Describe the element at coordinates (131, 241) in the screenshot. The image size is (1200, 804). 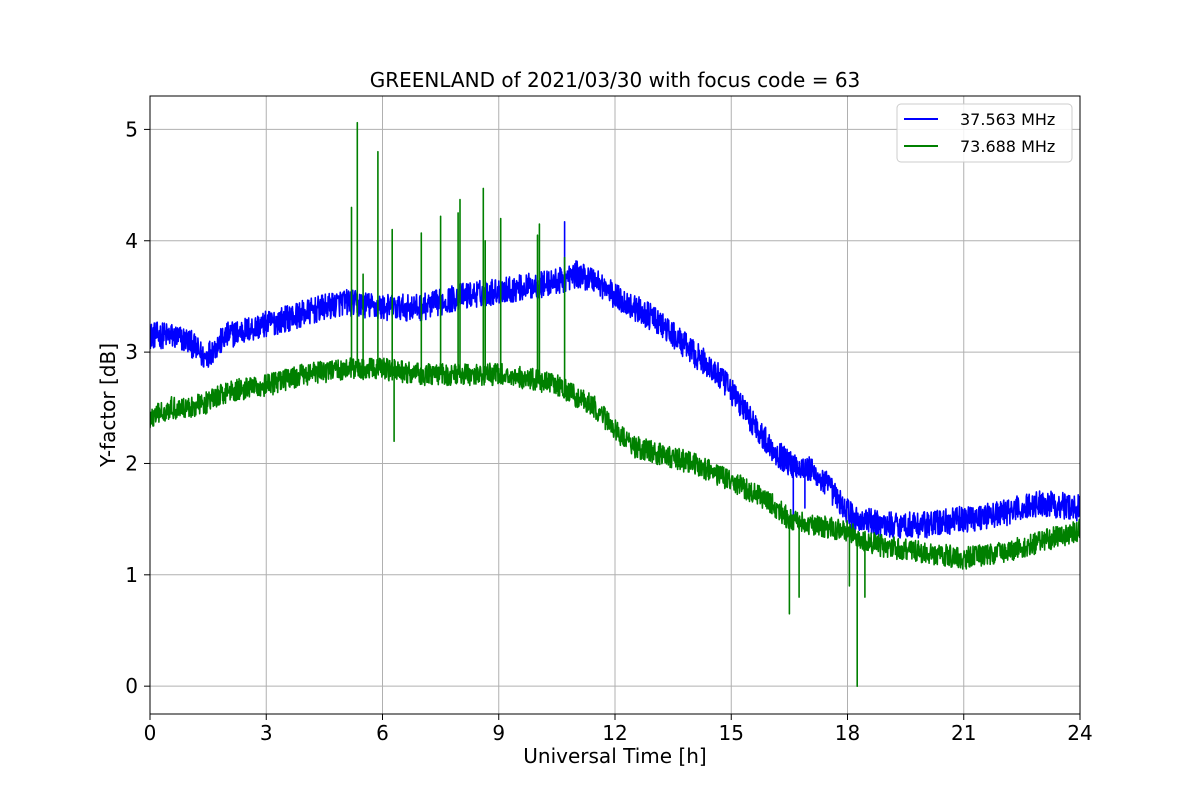
I see `y-tick-label: 4` at that location.